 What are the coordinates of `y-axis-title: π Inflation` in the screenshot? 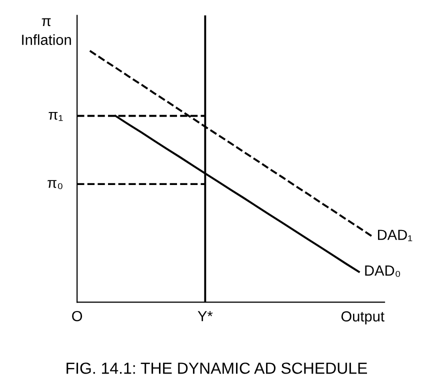 It's located at (46, 31).